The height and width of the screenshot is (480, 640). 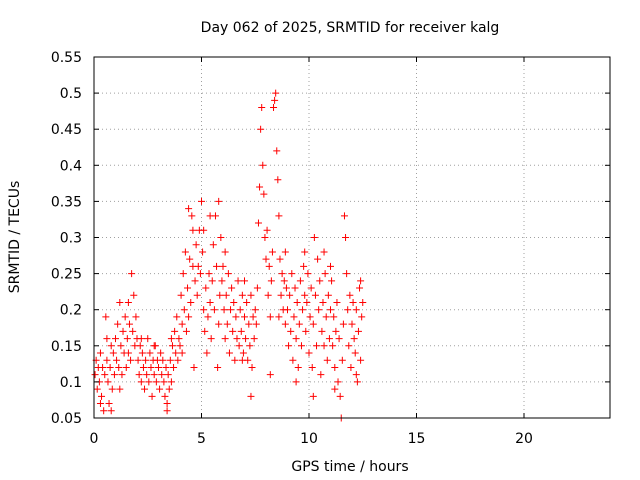 I want to click on x-tick-label: 0, so click(x=94, y=439).